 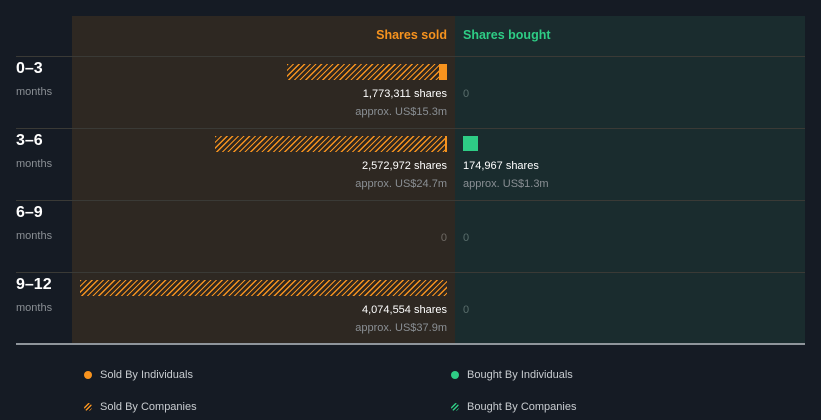 What do you see at coordinates (522, 407) in the screenshot?
I see `legend-label: Bought By Companies` at bounding box center [522, 407].